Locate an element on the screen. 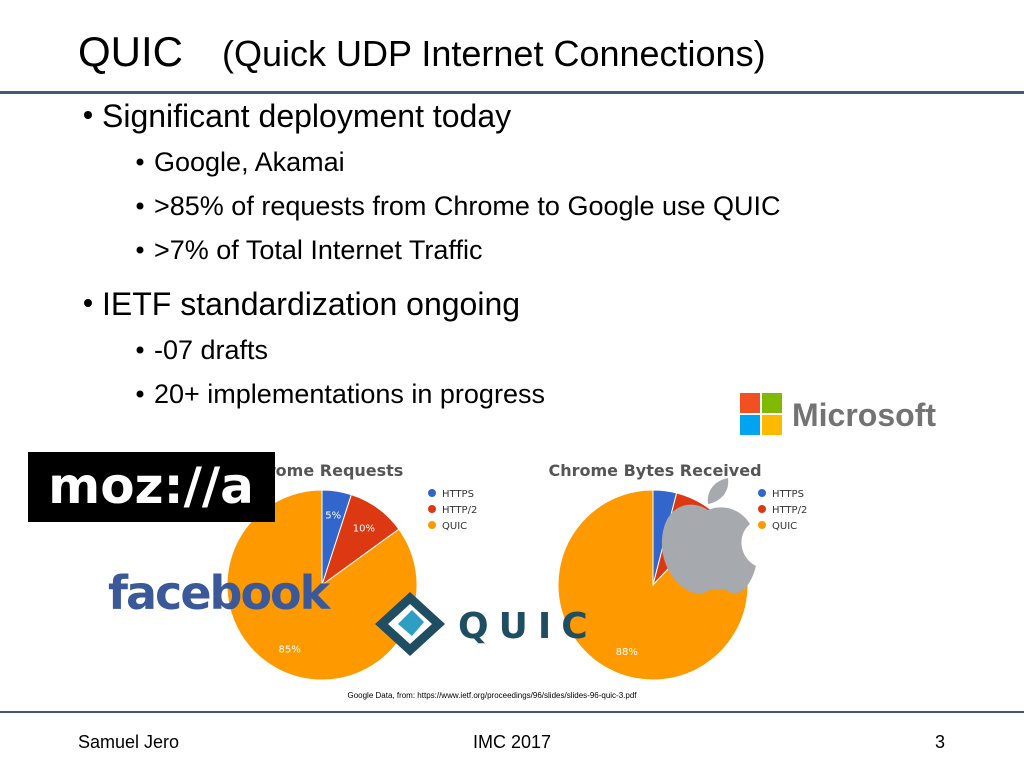  title: QUIC is located at coordinates (130, 51).